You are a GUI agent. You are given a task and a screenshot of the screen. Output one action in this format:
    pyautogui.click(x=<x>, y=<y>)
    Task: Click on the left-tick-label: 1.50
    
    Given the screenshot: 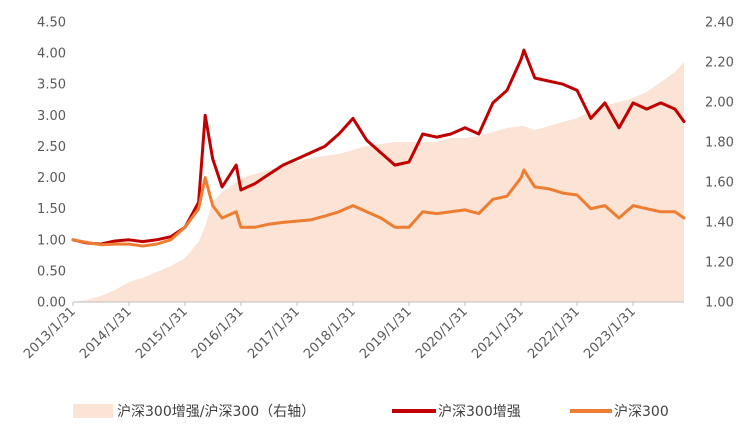 What is the action you would take?
    pyautogui.click(x=51, y=209)
    